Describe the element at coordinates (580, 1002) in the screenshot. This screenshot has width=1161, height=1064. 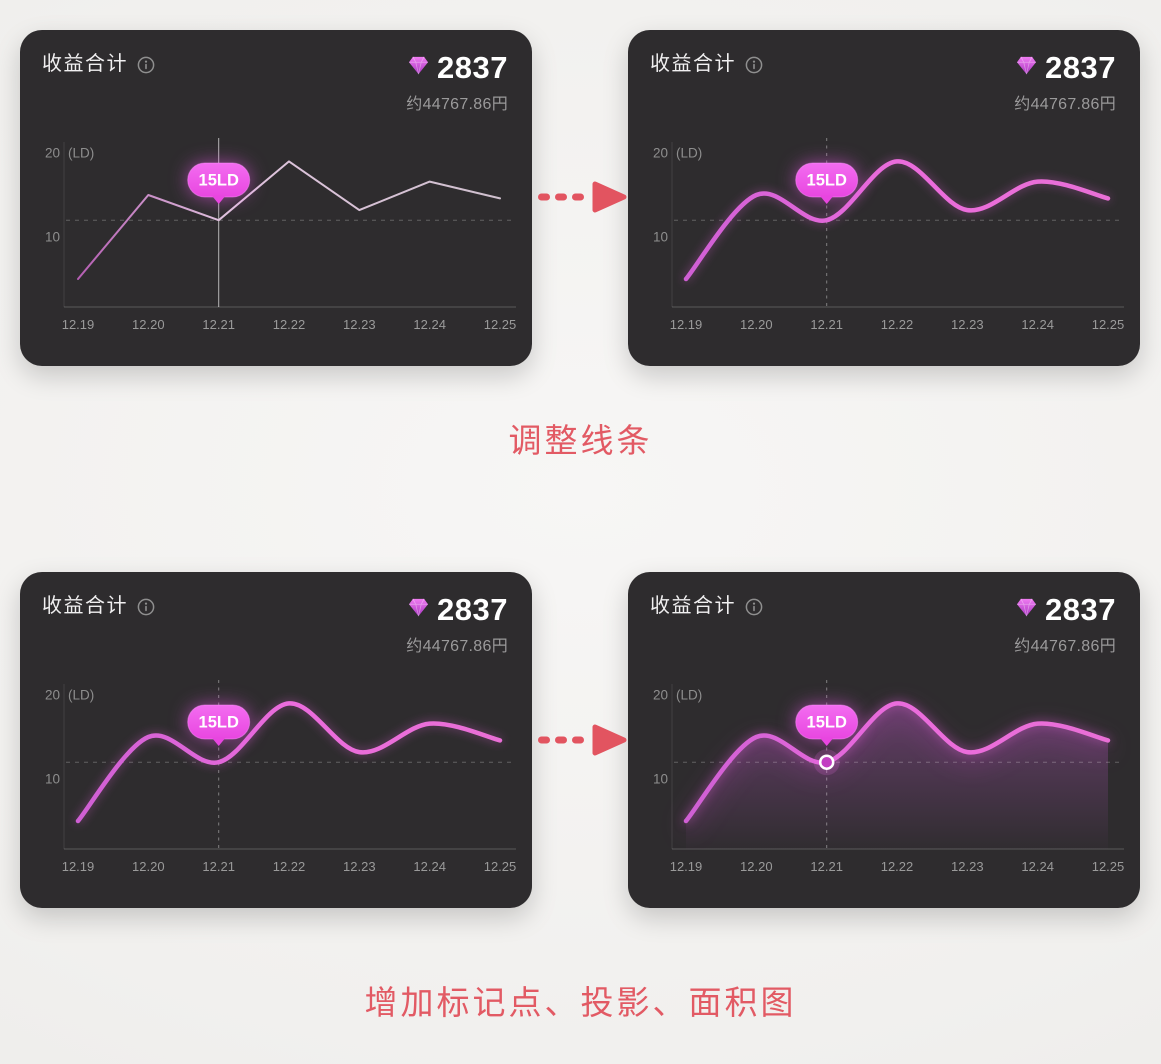
I see `caption-add-marker-shadow-area: 增加标记点、投影、面积图` at that location.